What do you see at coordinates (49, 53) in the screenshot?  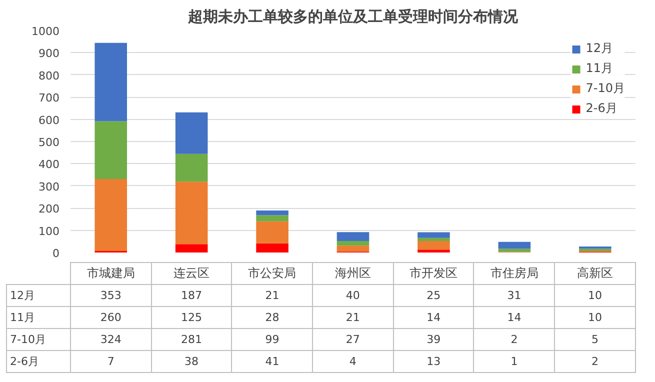 I see `y-tick-label: 900` at bounding box center [49, 53].